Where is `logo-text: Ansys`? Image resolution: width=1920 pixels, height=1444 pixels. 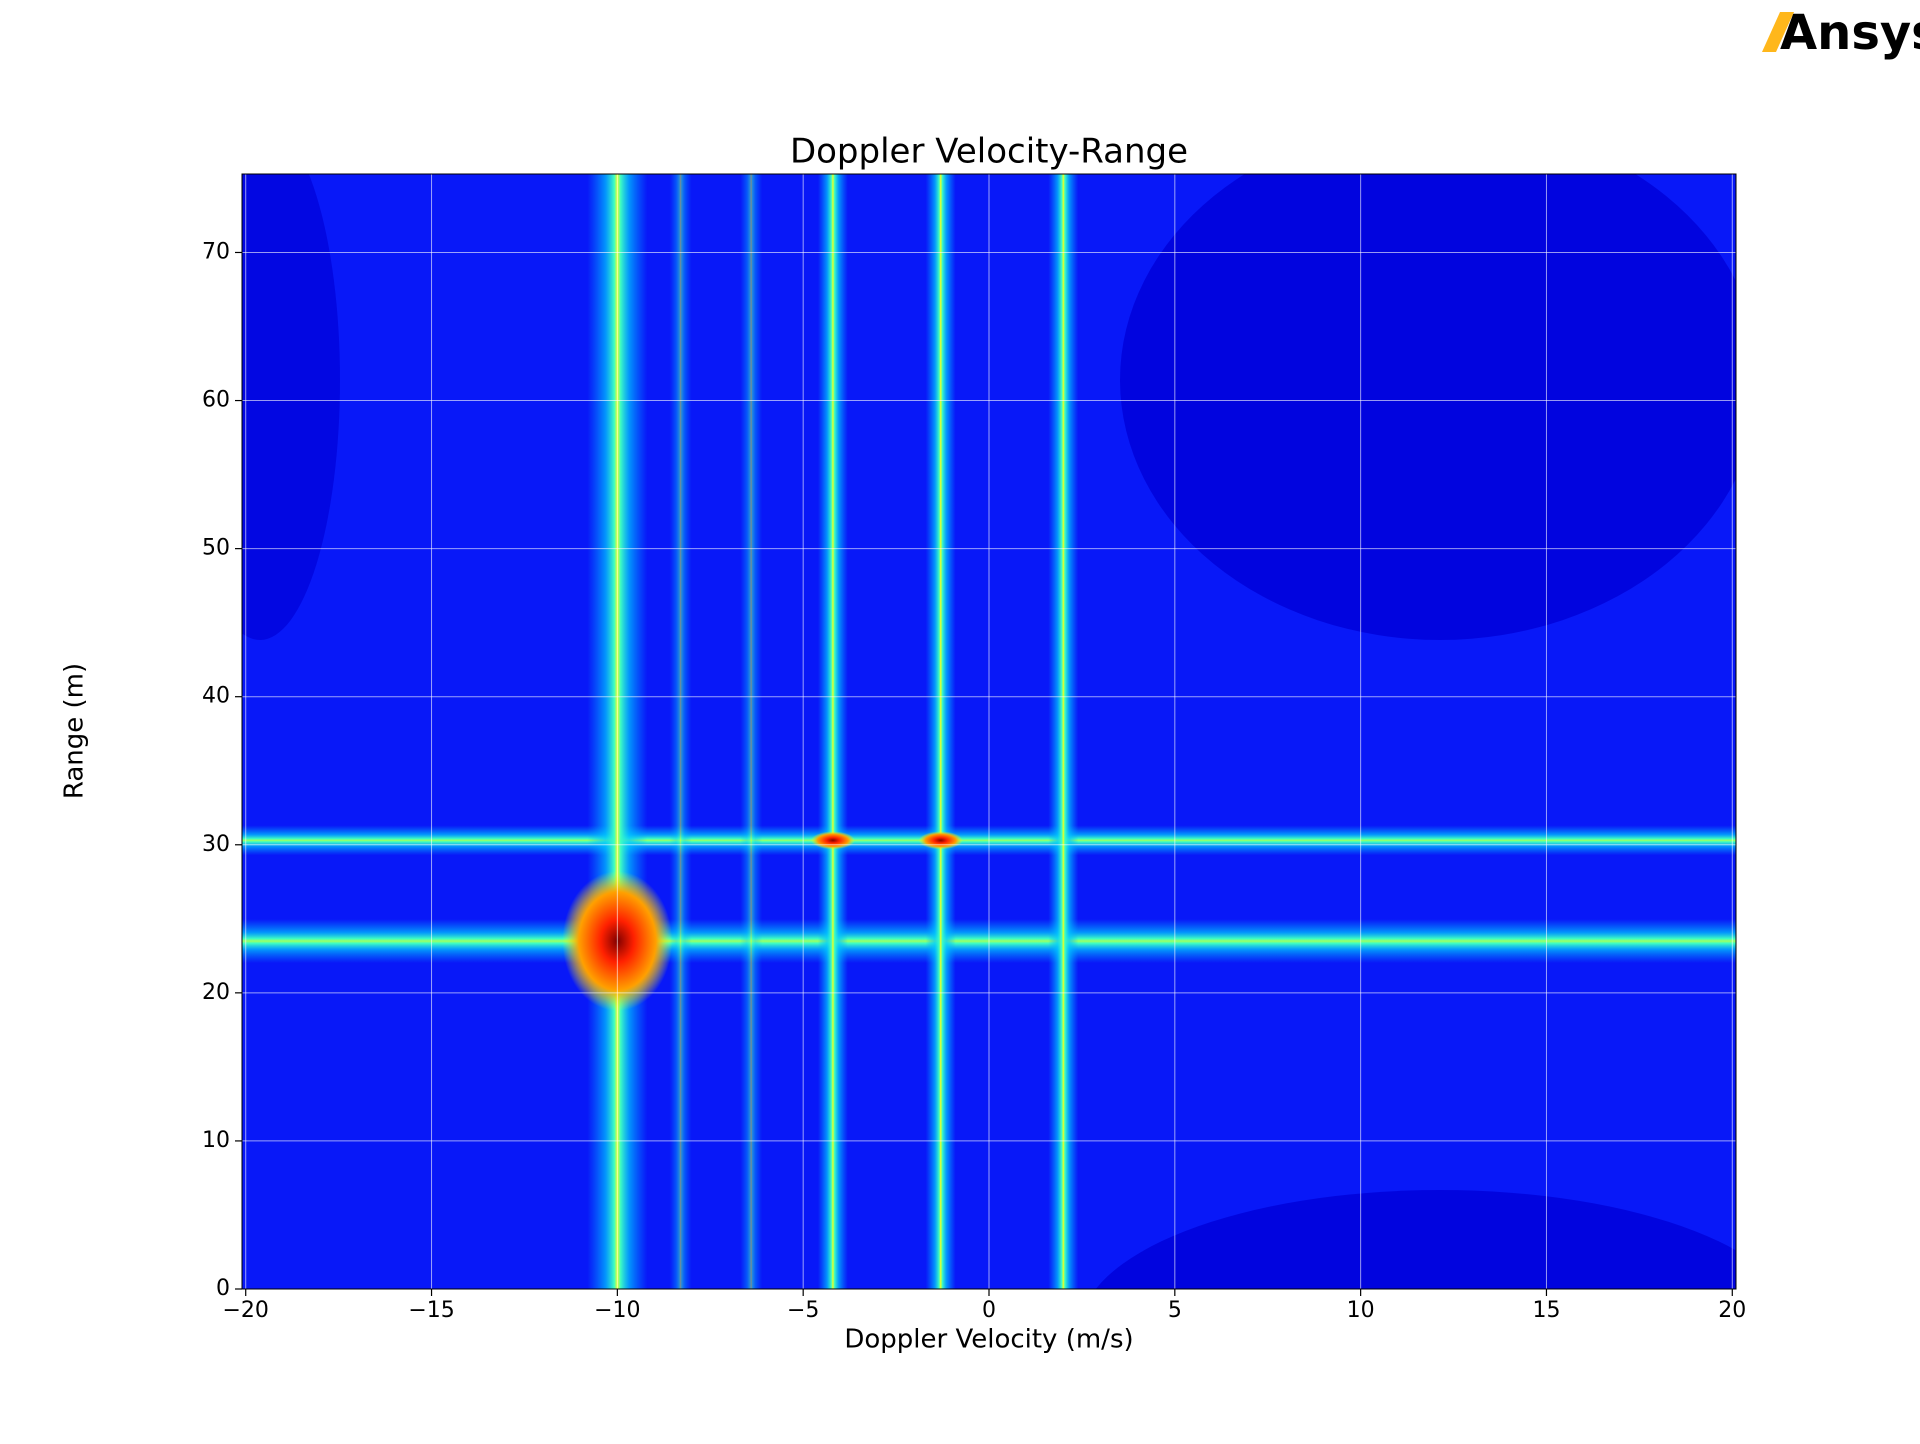
logo-text: Ansys is located at coordinates (1850, 33).